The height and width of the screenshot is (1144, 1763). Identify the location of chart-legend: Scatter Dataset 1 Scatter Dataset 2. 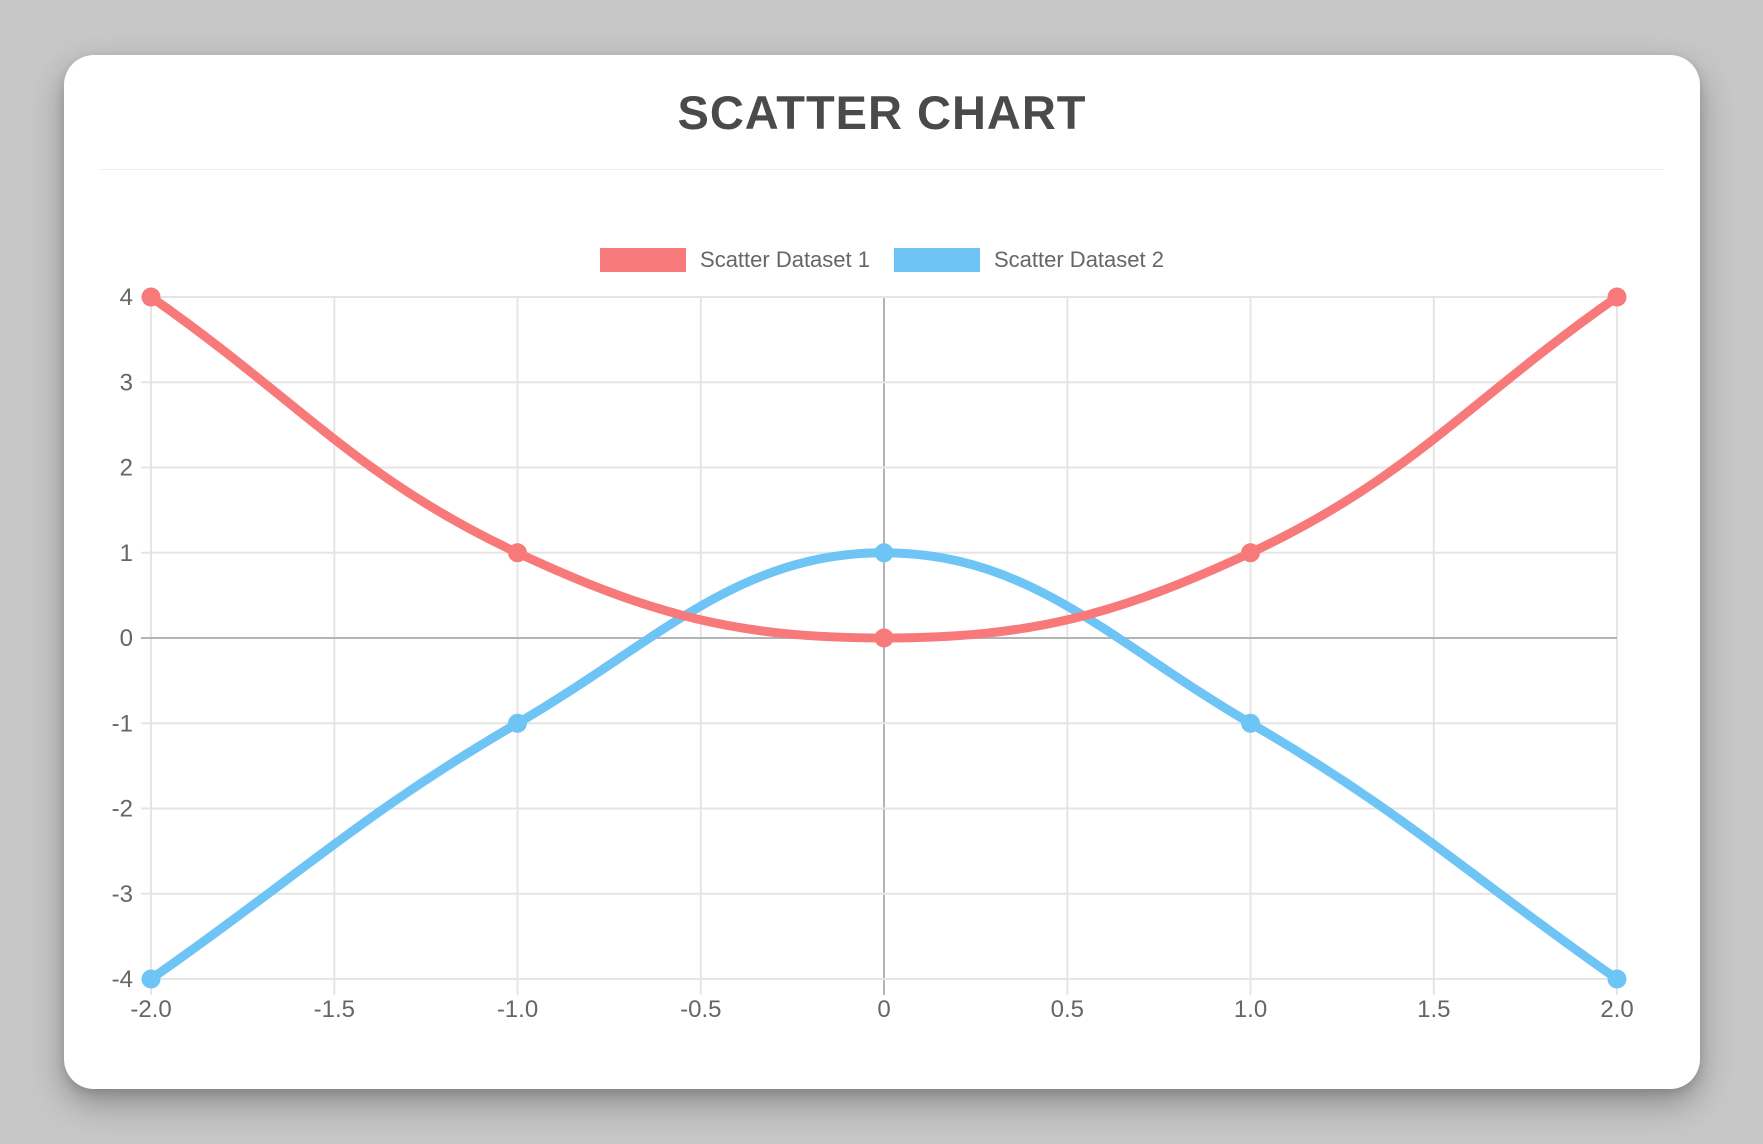
(882, 260).